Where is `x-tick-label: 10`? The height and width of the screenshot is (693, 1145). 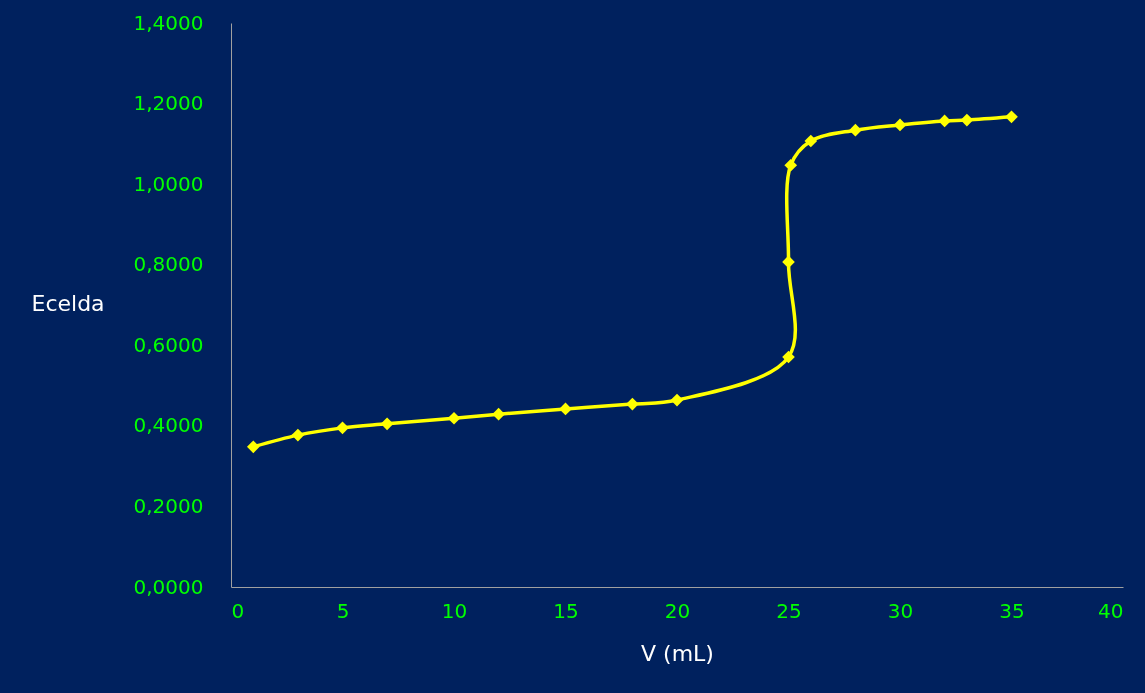
x-tick-label: 10 is located at coordinates (454, 610).